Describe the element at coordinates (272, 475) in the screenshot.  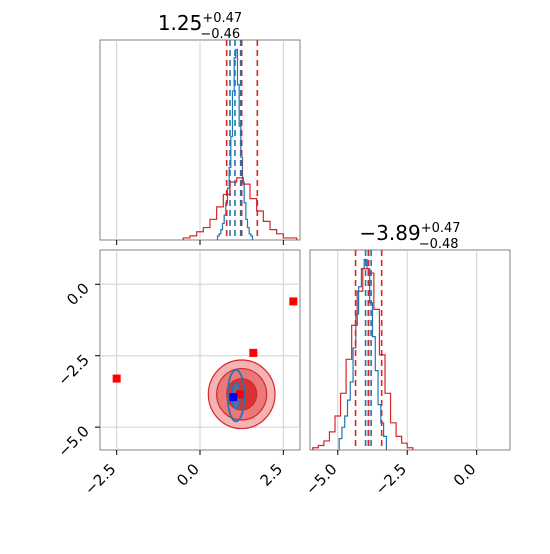
I see `joint-tick-label-x: 2.5` at that location.